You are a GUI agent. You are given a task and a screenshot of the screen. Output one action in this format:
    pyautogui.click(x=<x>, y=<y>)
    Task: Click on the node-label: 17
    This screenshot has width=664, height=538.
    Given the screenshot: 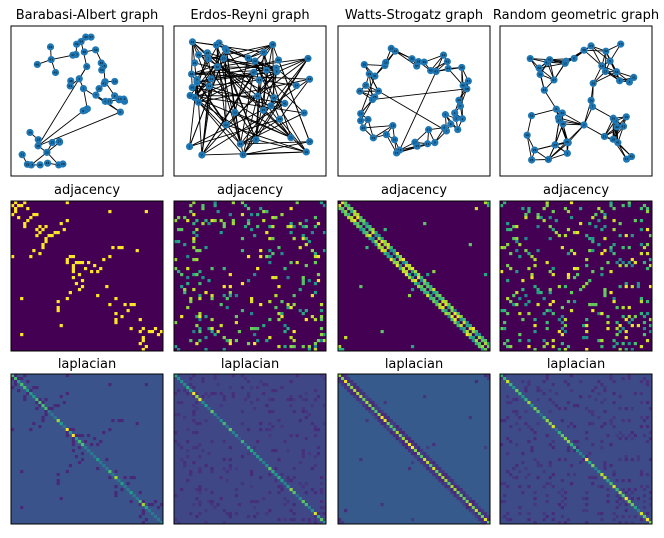 What is the action you would take?
    pyautogui.click(x=386, y=135)
    